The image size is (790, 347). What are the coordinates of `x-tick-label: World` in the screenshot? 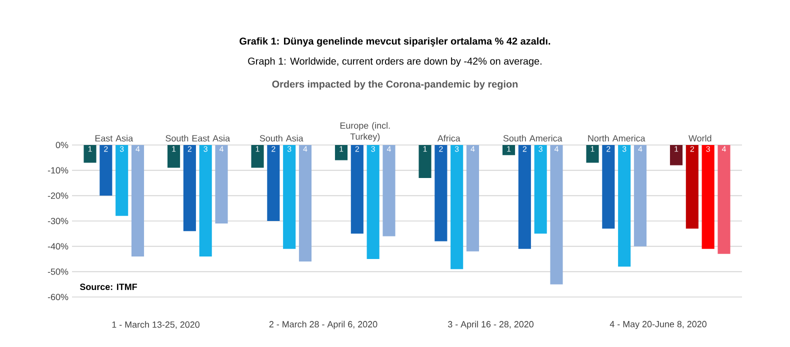 It's located at (700, 138).